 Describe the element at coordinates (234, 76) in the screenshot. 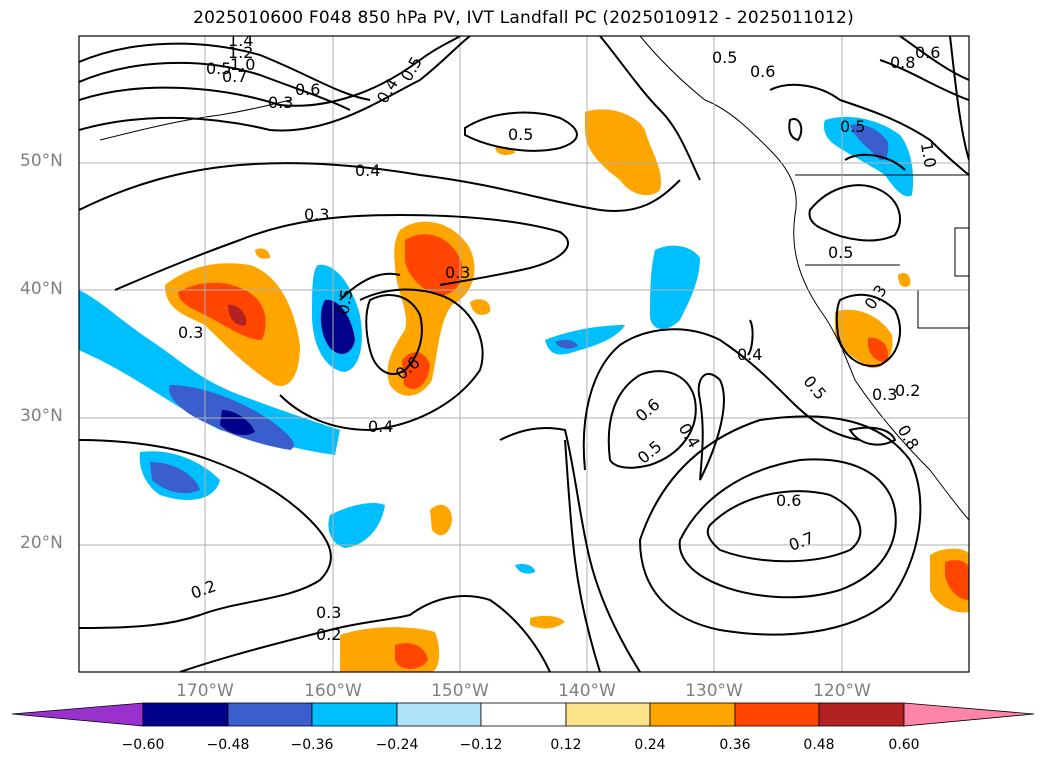

I see `contour-label: 0.7` at that location.